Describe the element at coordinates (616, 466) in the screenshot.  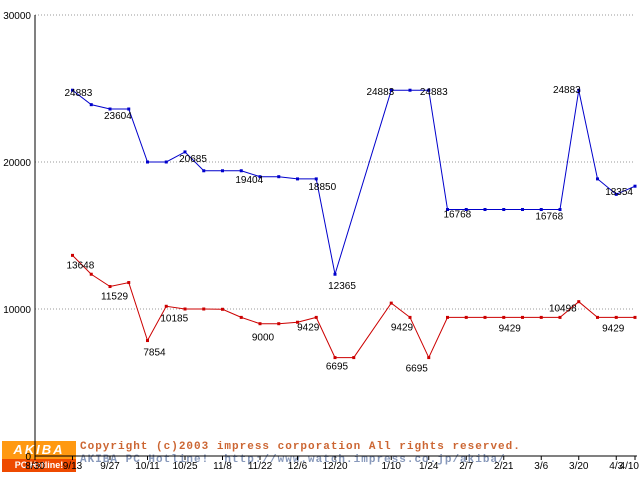
I see `x-tick-label: 4/3` at that location.